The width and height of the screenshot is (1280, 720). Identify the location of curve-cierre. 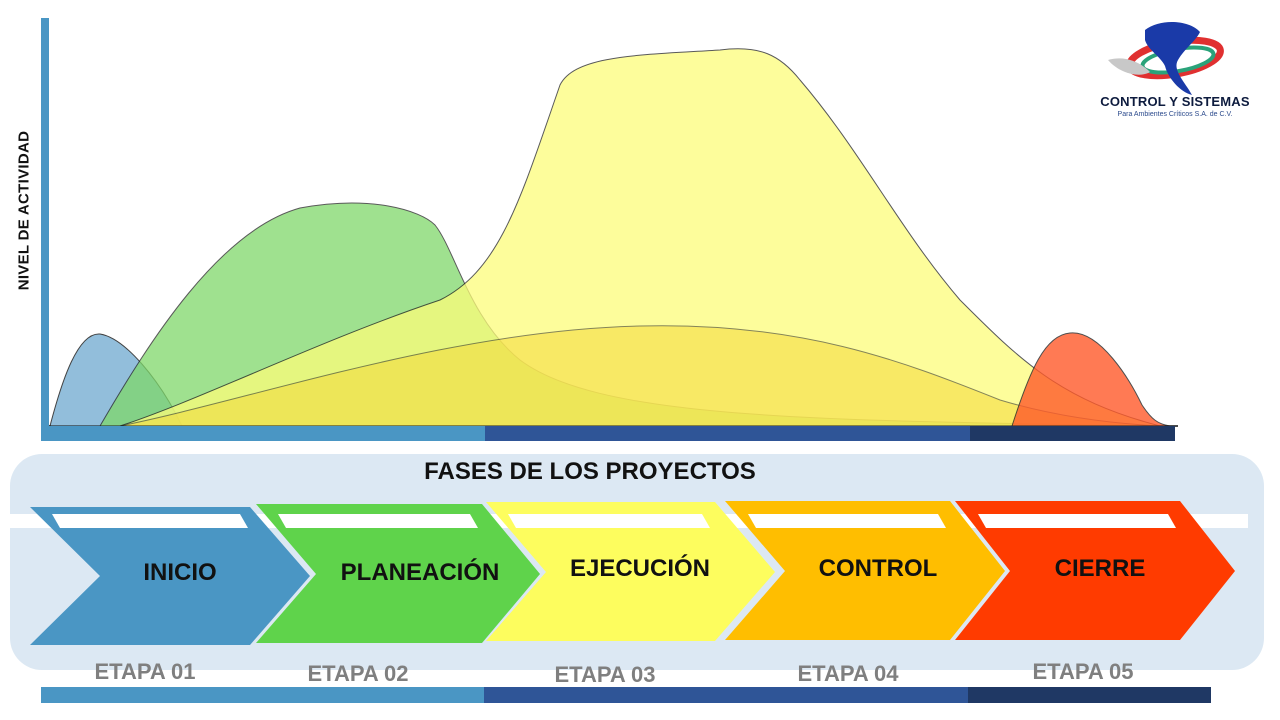
(1091, 379).